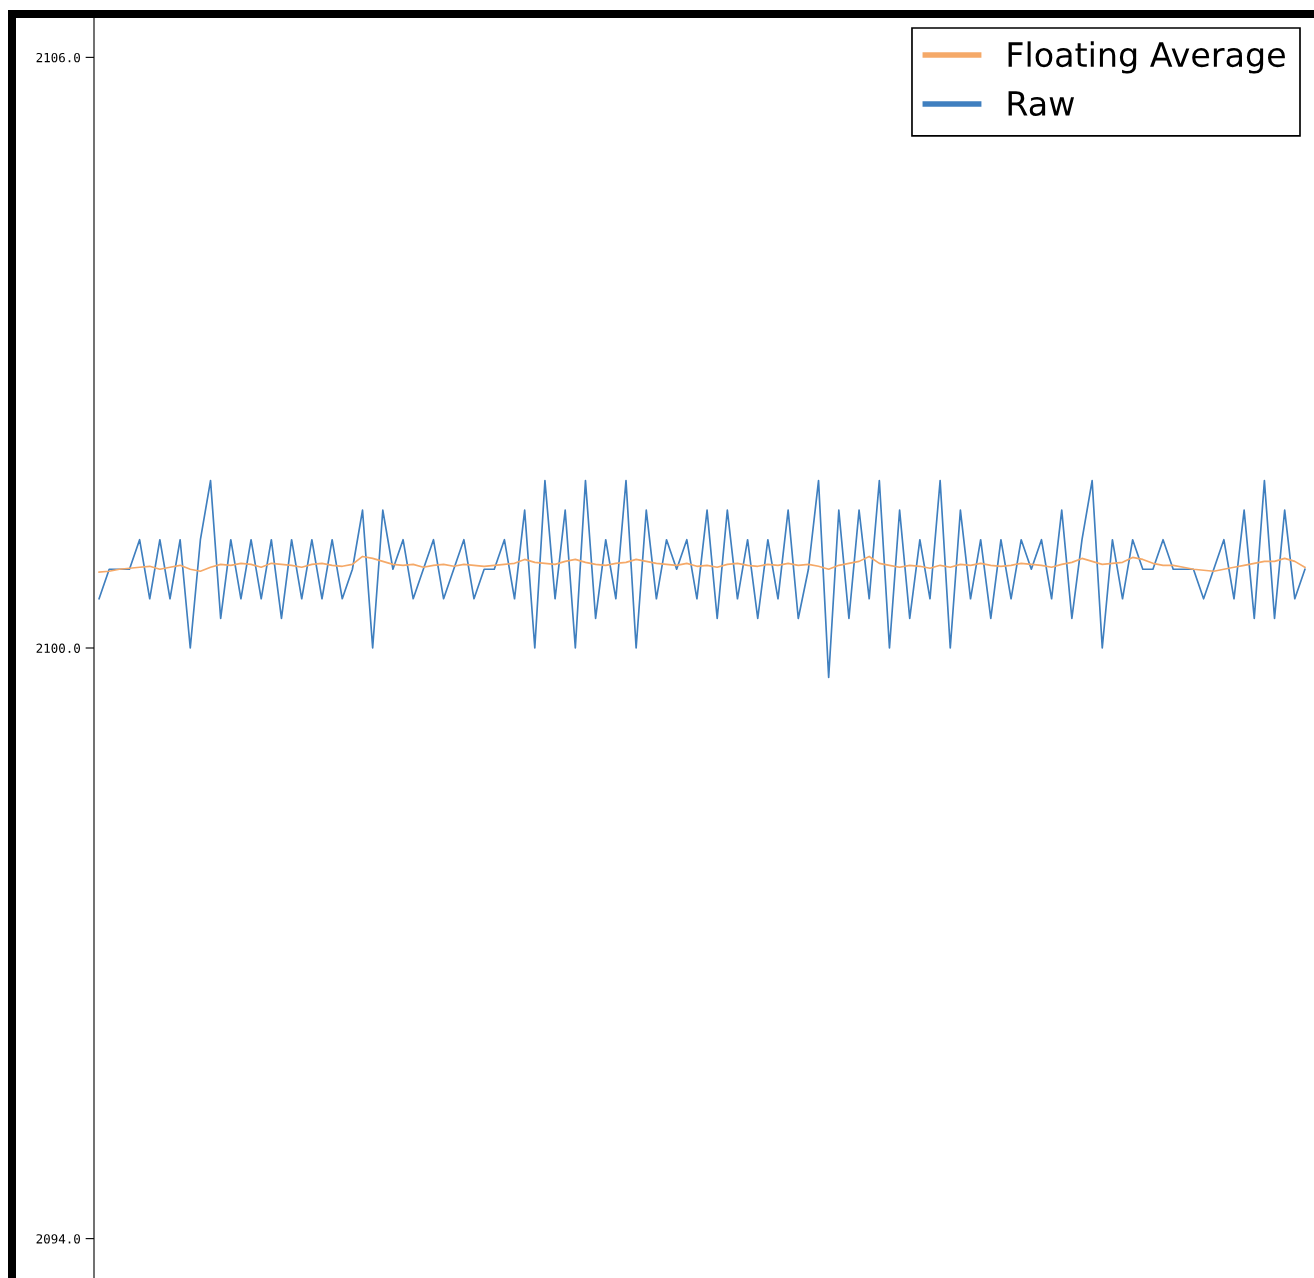 The width and height of the screenshot is (1314, 1278). Describe the element at coordinates (58, 57) in the screenshot. I see `y-tick-label: 2106.0` at that location.